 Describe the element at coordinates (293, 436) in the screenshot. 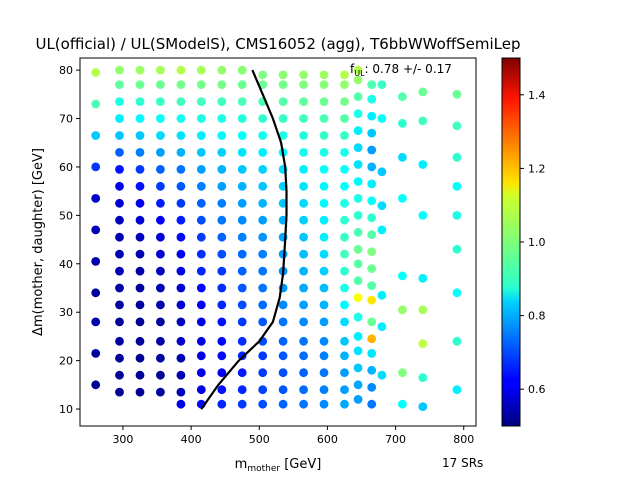

I see `x-axis-ticks: 300 400 500 600 700 800` at that location.